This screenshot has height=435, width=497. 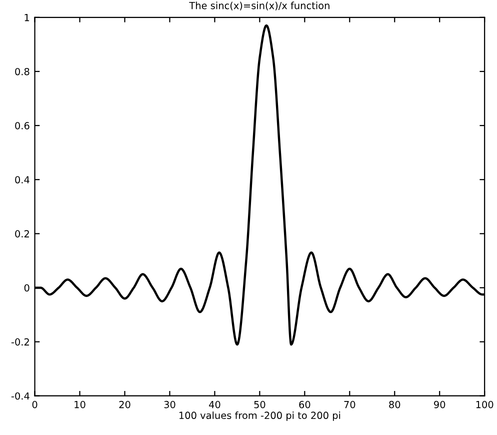 What do you see at coordinates (304, 404) in the screenshot?
I see `x-tick-label: 60` at bounding box center [304, 404].